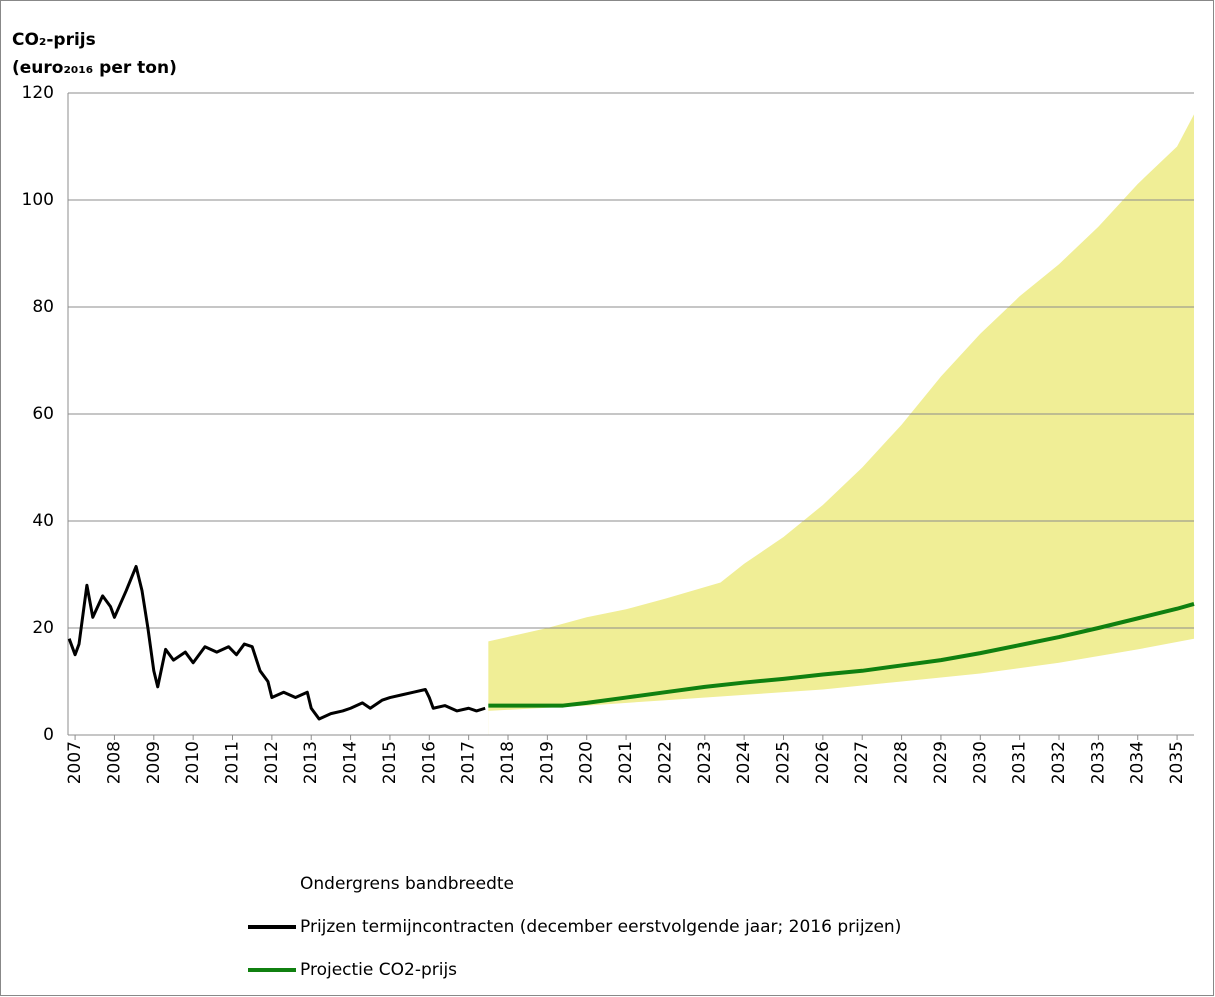  Describe the element at coordinates (311, 762) in the screenshot. I see `x-tick-label: 2013` at that location.